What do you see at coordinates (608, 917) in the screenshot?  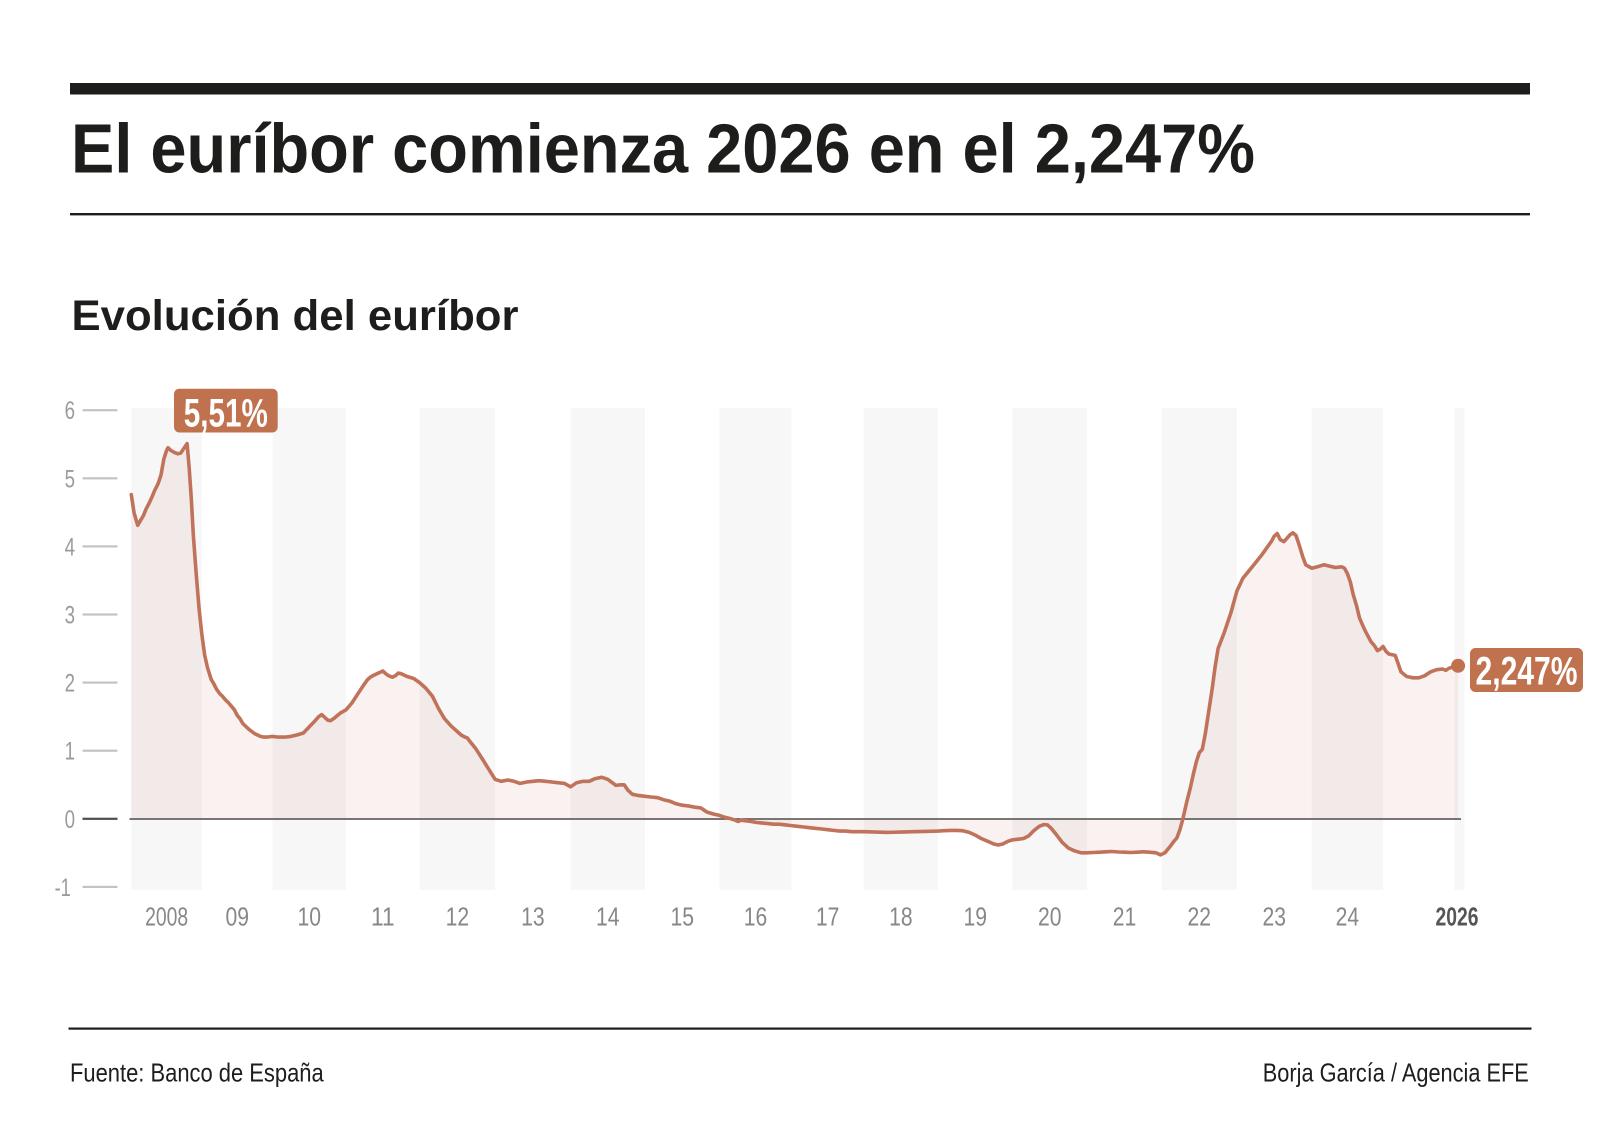 I see `svg-text: 14` at bounding box center [608, 917].